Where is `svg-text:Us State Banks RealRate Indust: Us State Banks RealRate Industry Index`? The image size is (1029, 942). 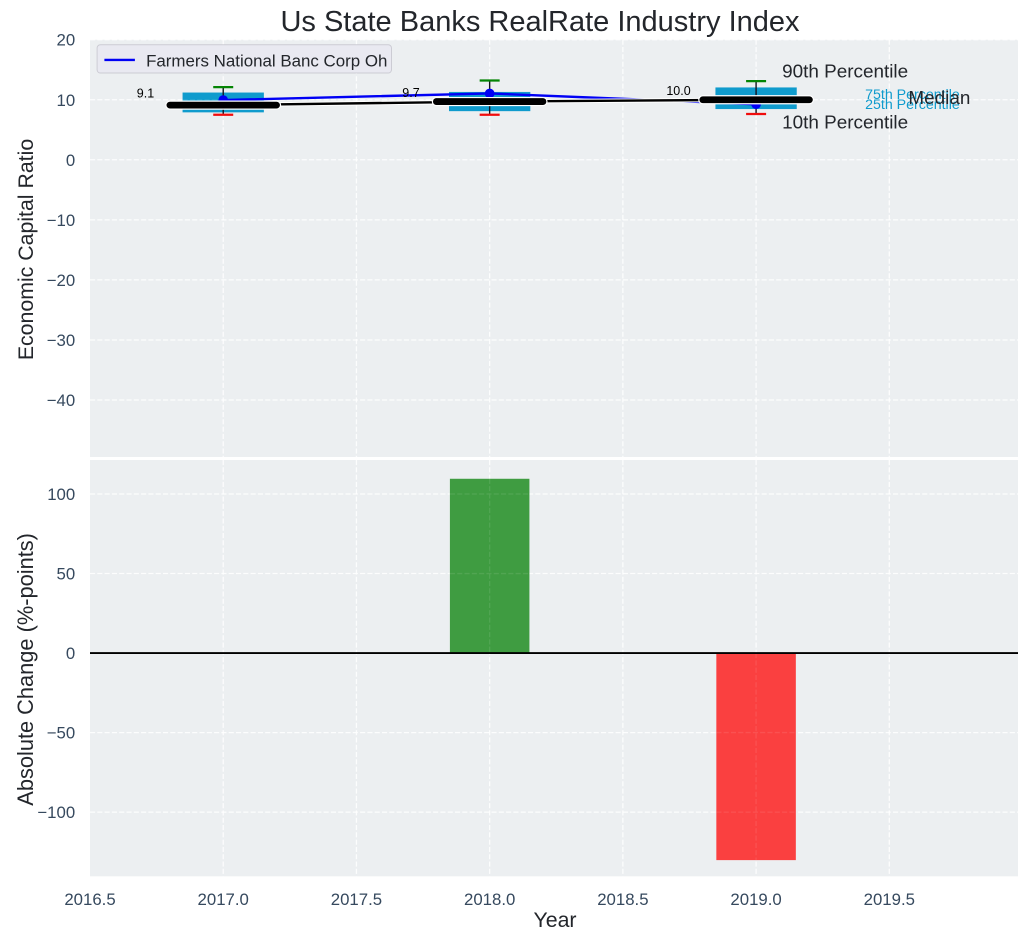 svg-text:Us State Banks RealRate Indust: Us State Banks RealRate Industry Index is located at coordinates (540, 22).